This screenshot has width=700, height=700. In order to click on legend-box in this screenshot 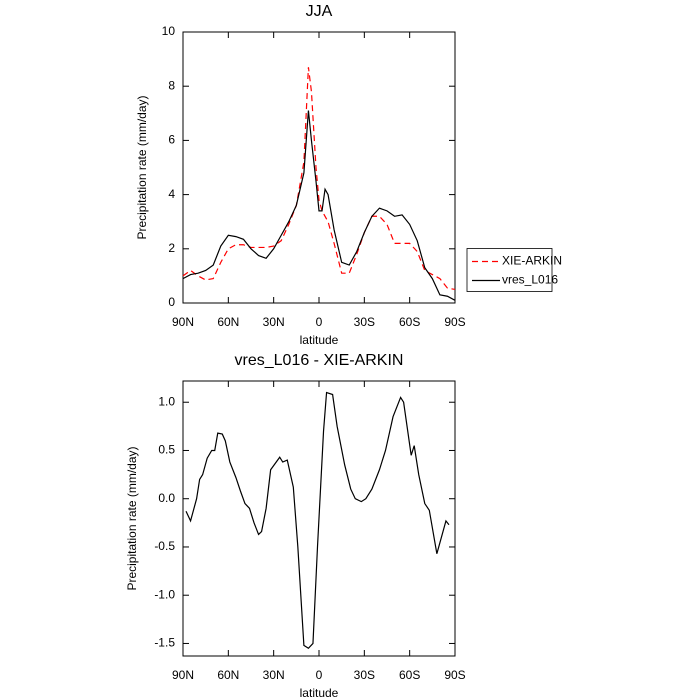, I will do `click(509, 270)`.